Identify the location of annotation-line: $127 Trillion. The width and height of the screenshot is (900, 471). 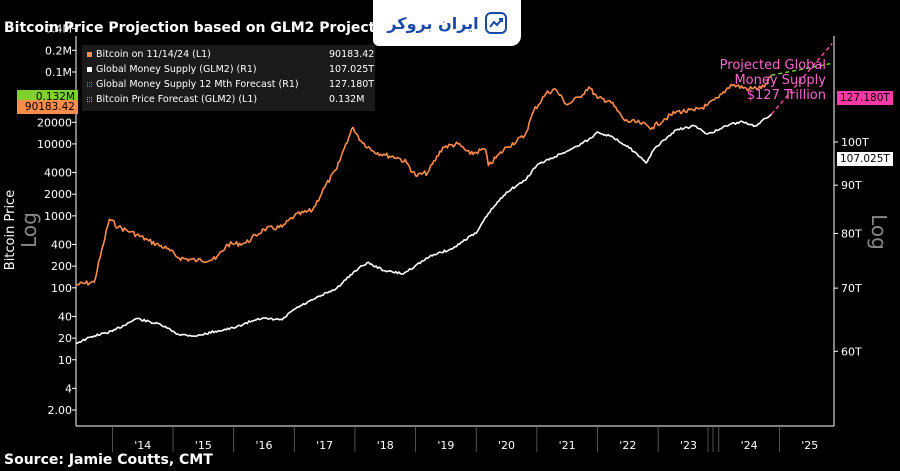
(786, 95).